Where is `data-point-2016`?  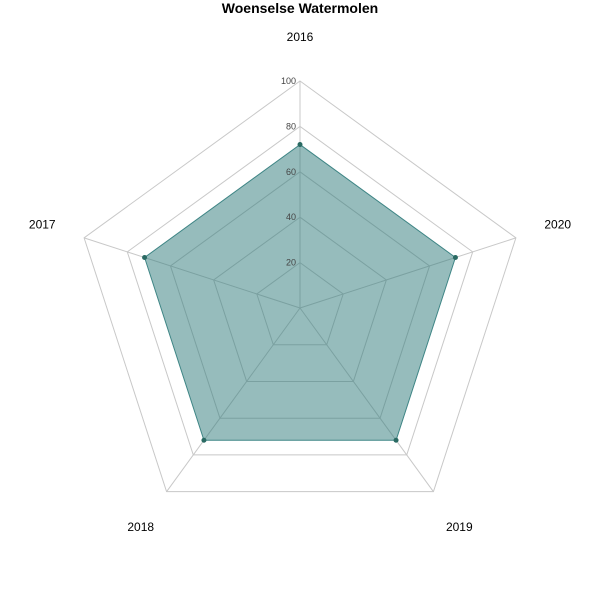
data-point-2016 is located at coordinates (300, 145).